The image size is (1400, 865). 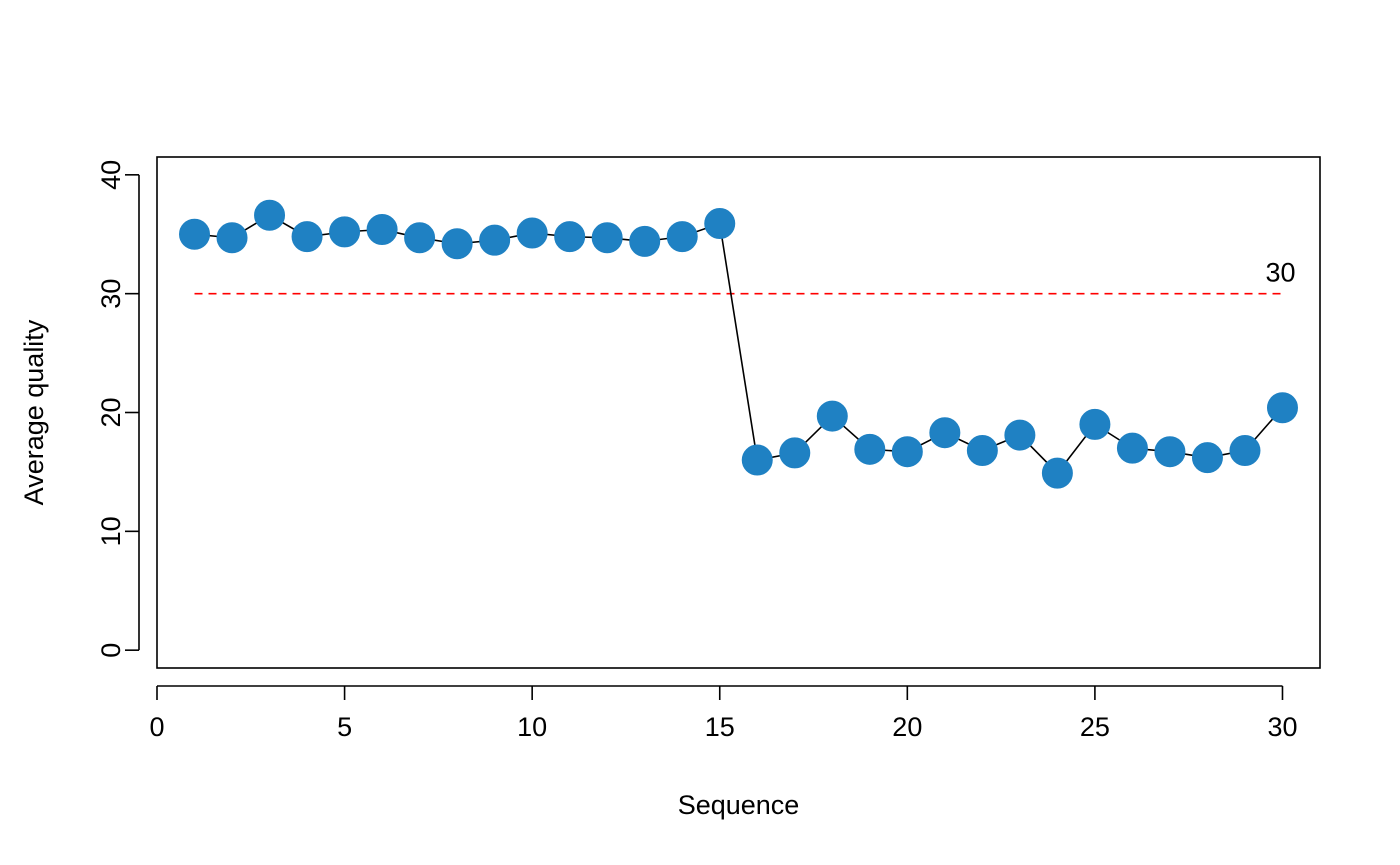 I want to click on x-tick-label: 30, so click(x=1282, y=727).